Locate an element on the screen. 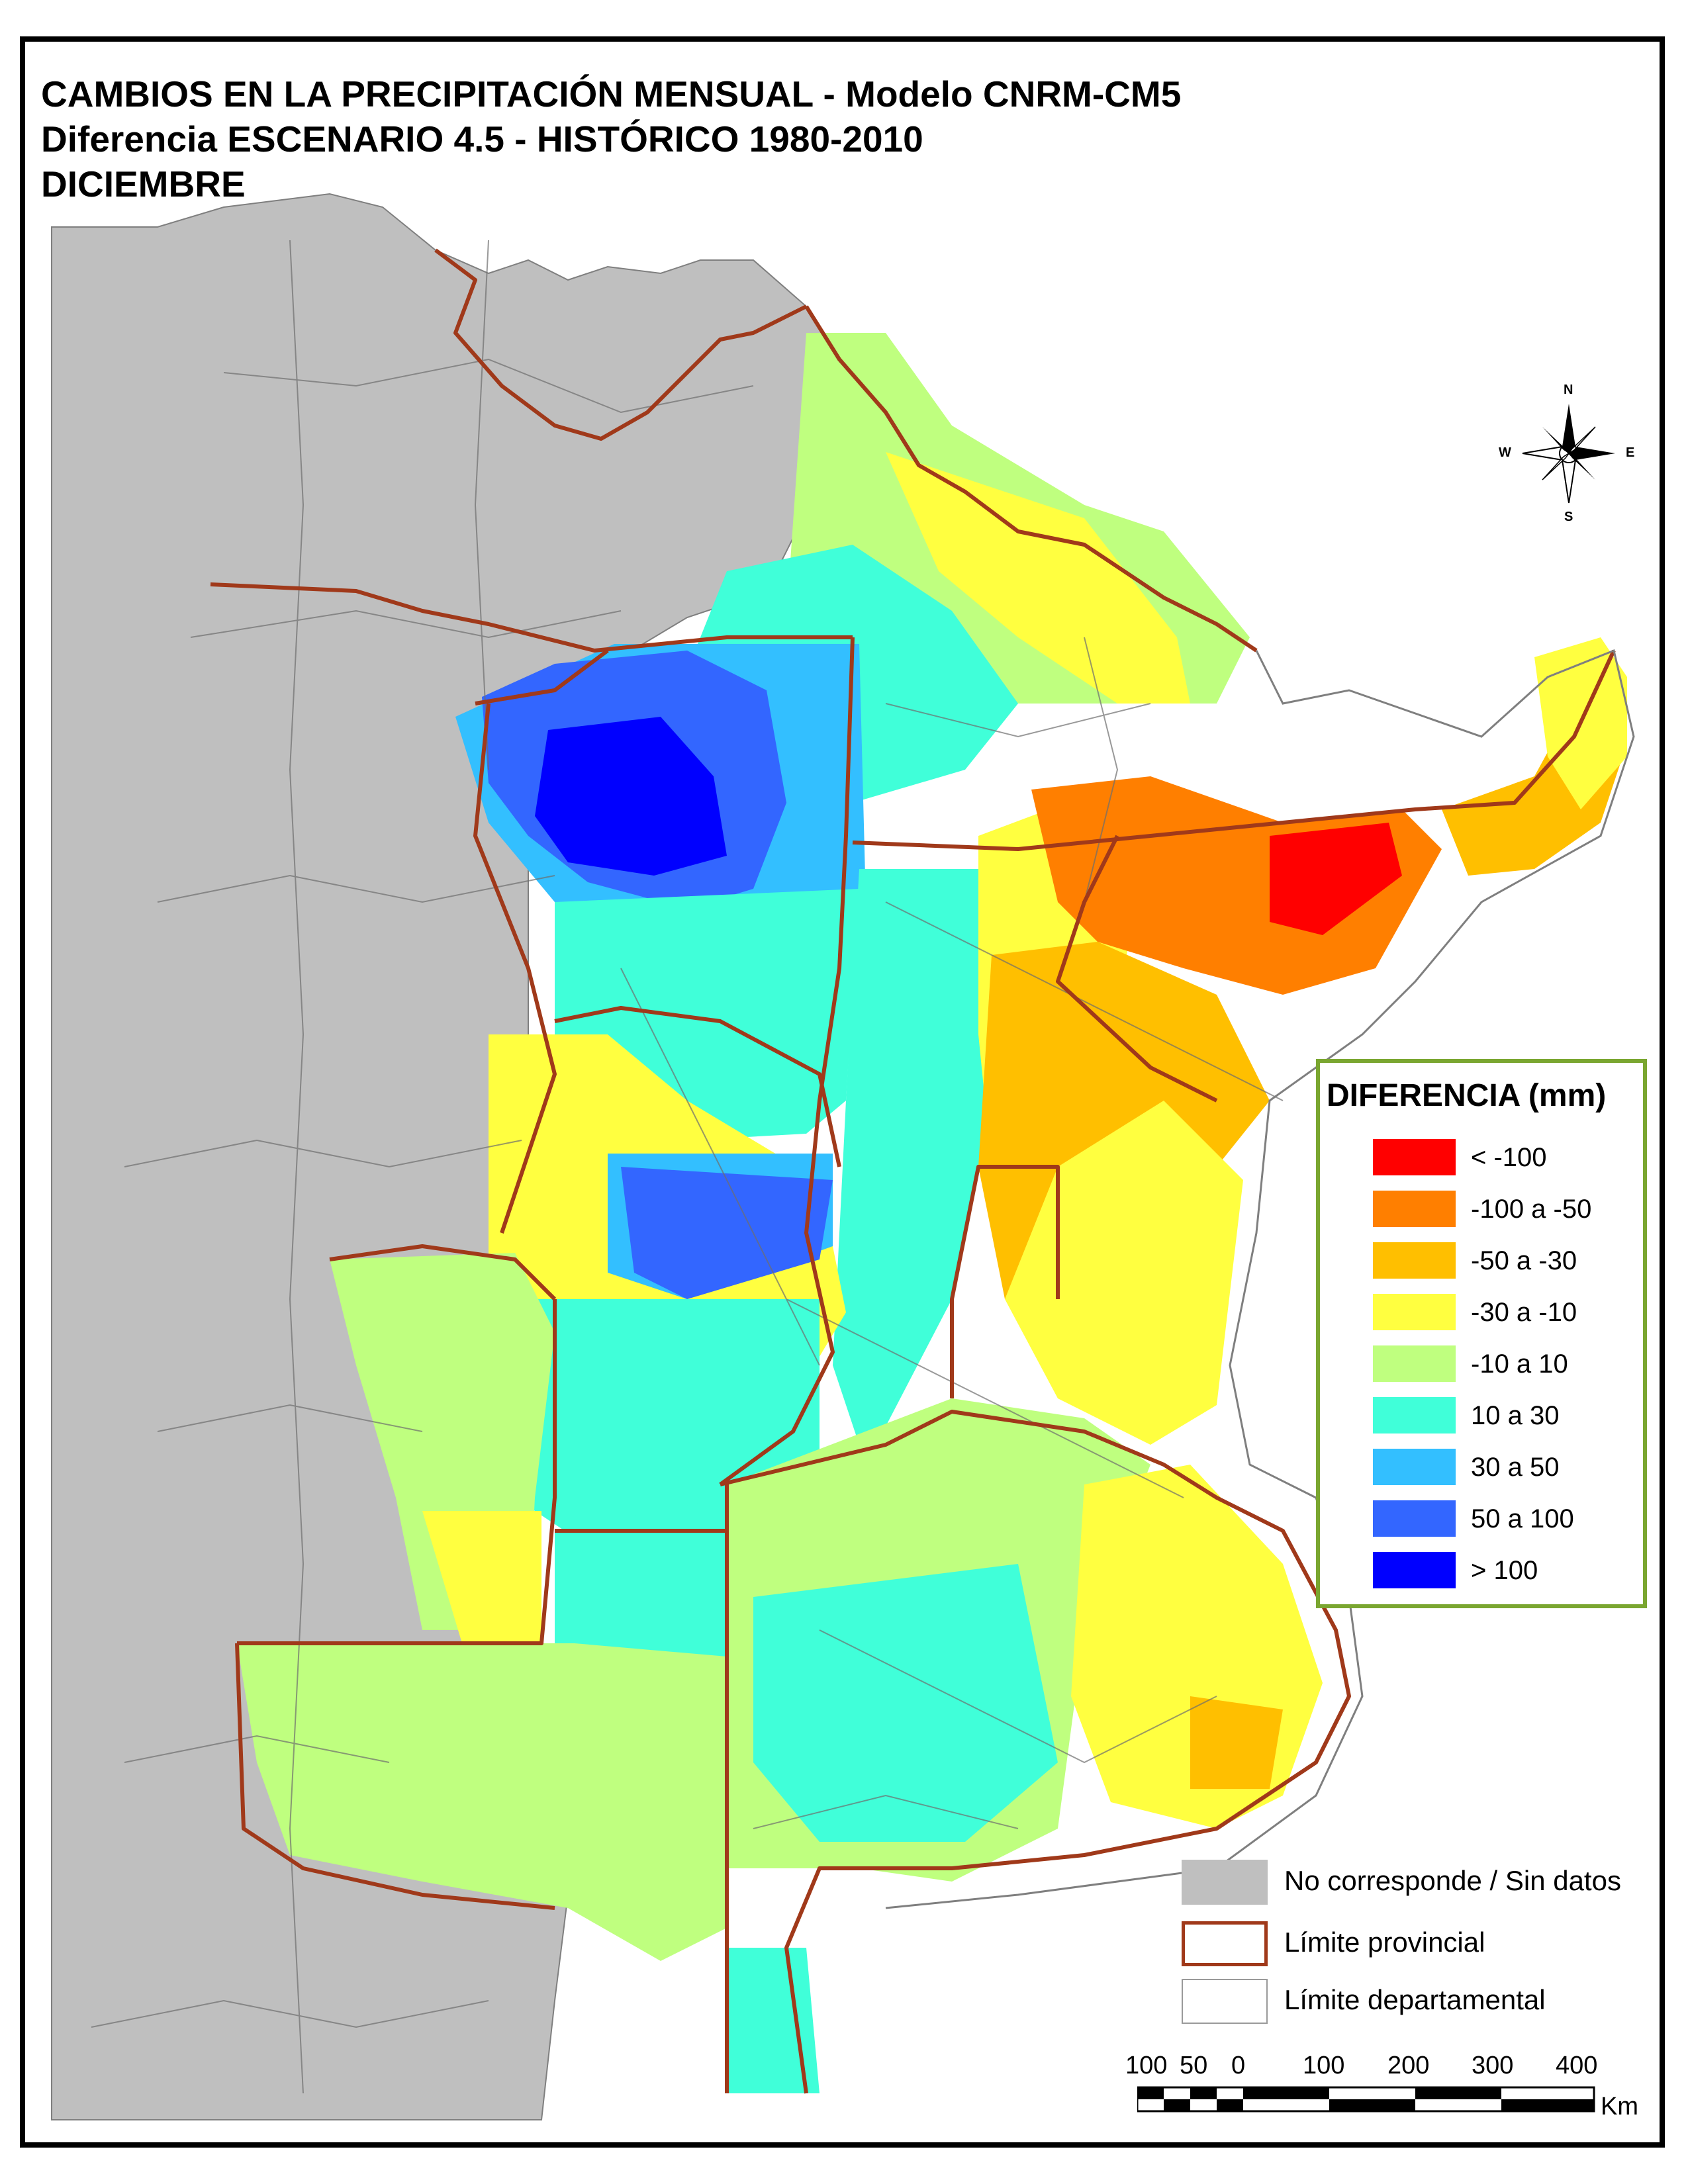  legend-label: -100 a -50 is located at coordinates (1531, 1209).